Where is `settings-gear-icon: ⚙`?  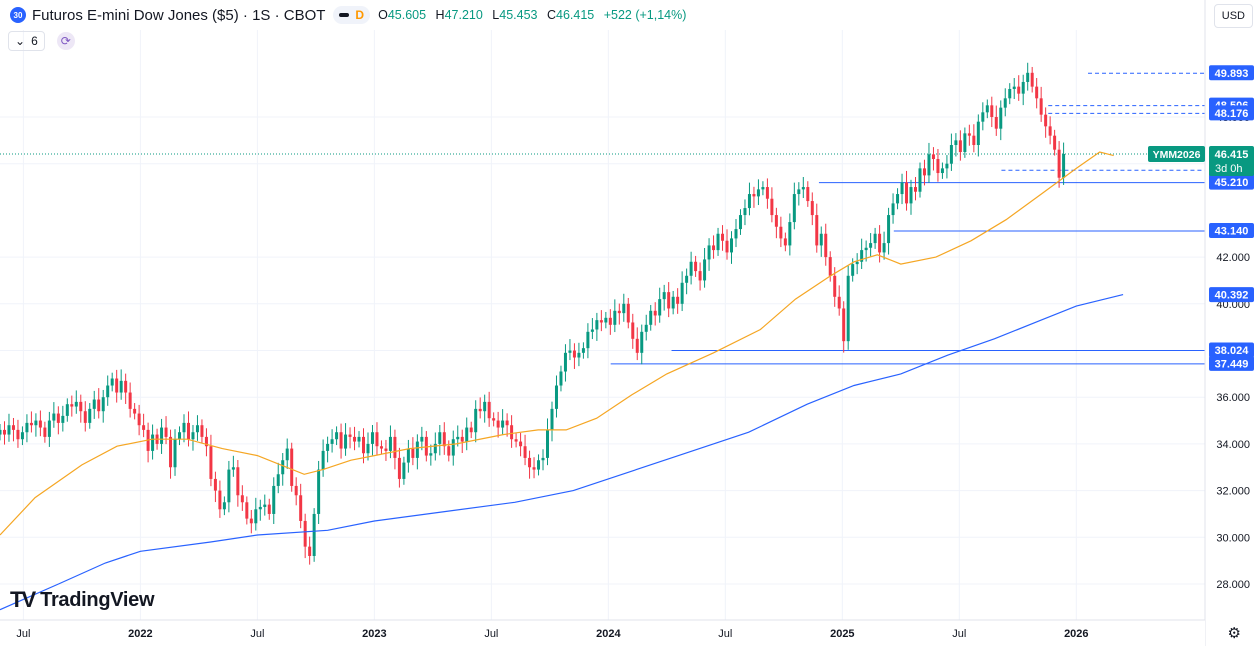 settings-gear-icon: ⚙ is located at coordinates (1234, 633).